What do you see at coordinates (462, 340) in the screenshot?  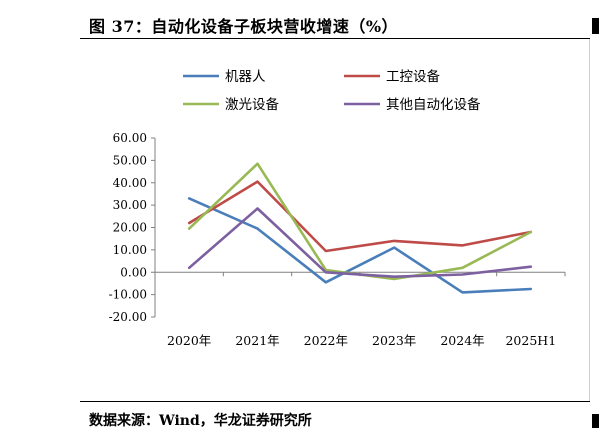 I see `x-tick-label: 2024年` at bounding box center [462, 340].